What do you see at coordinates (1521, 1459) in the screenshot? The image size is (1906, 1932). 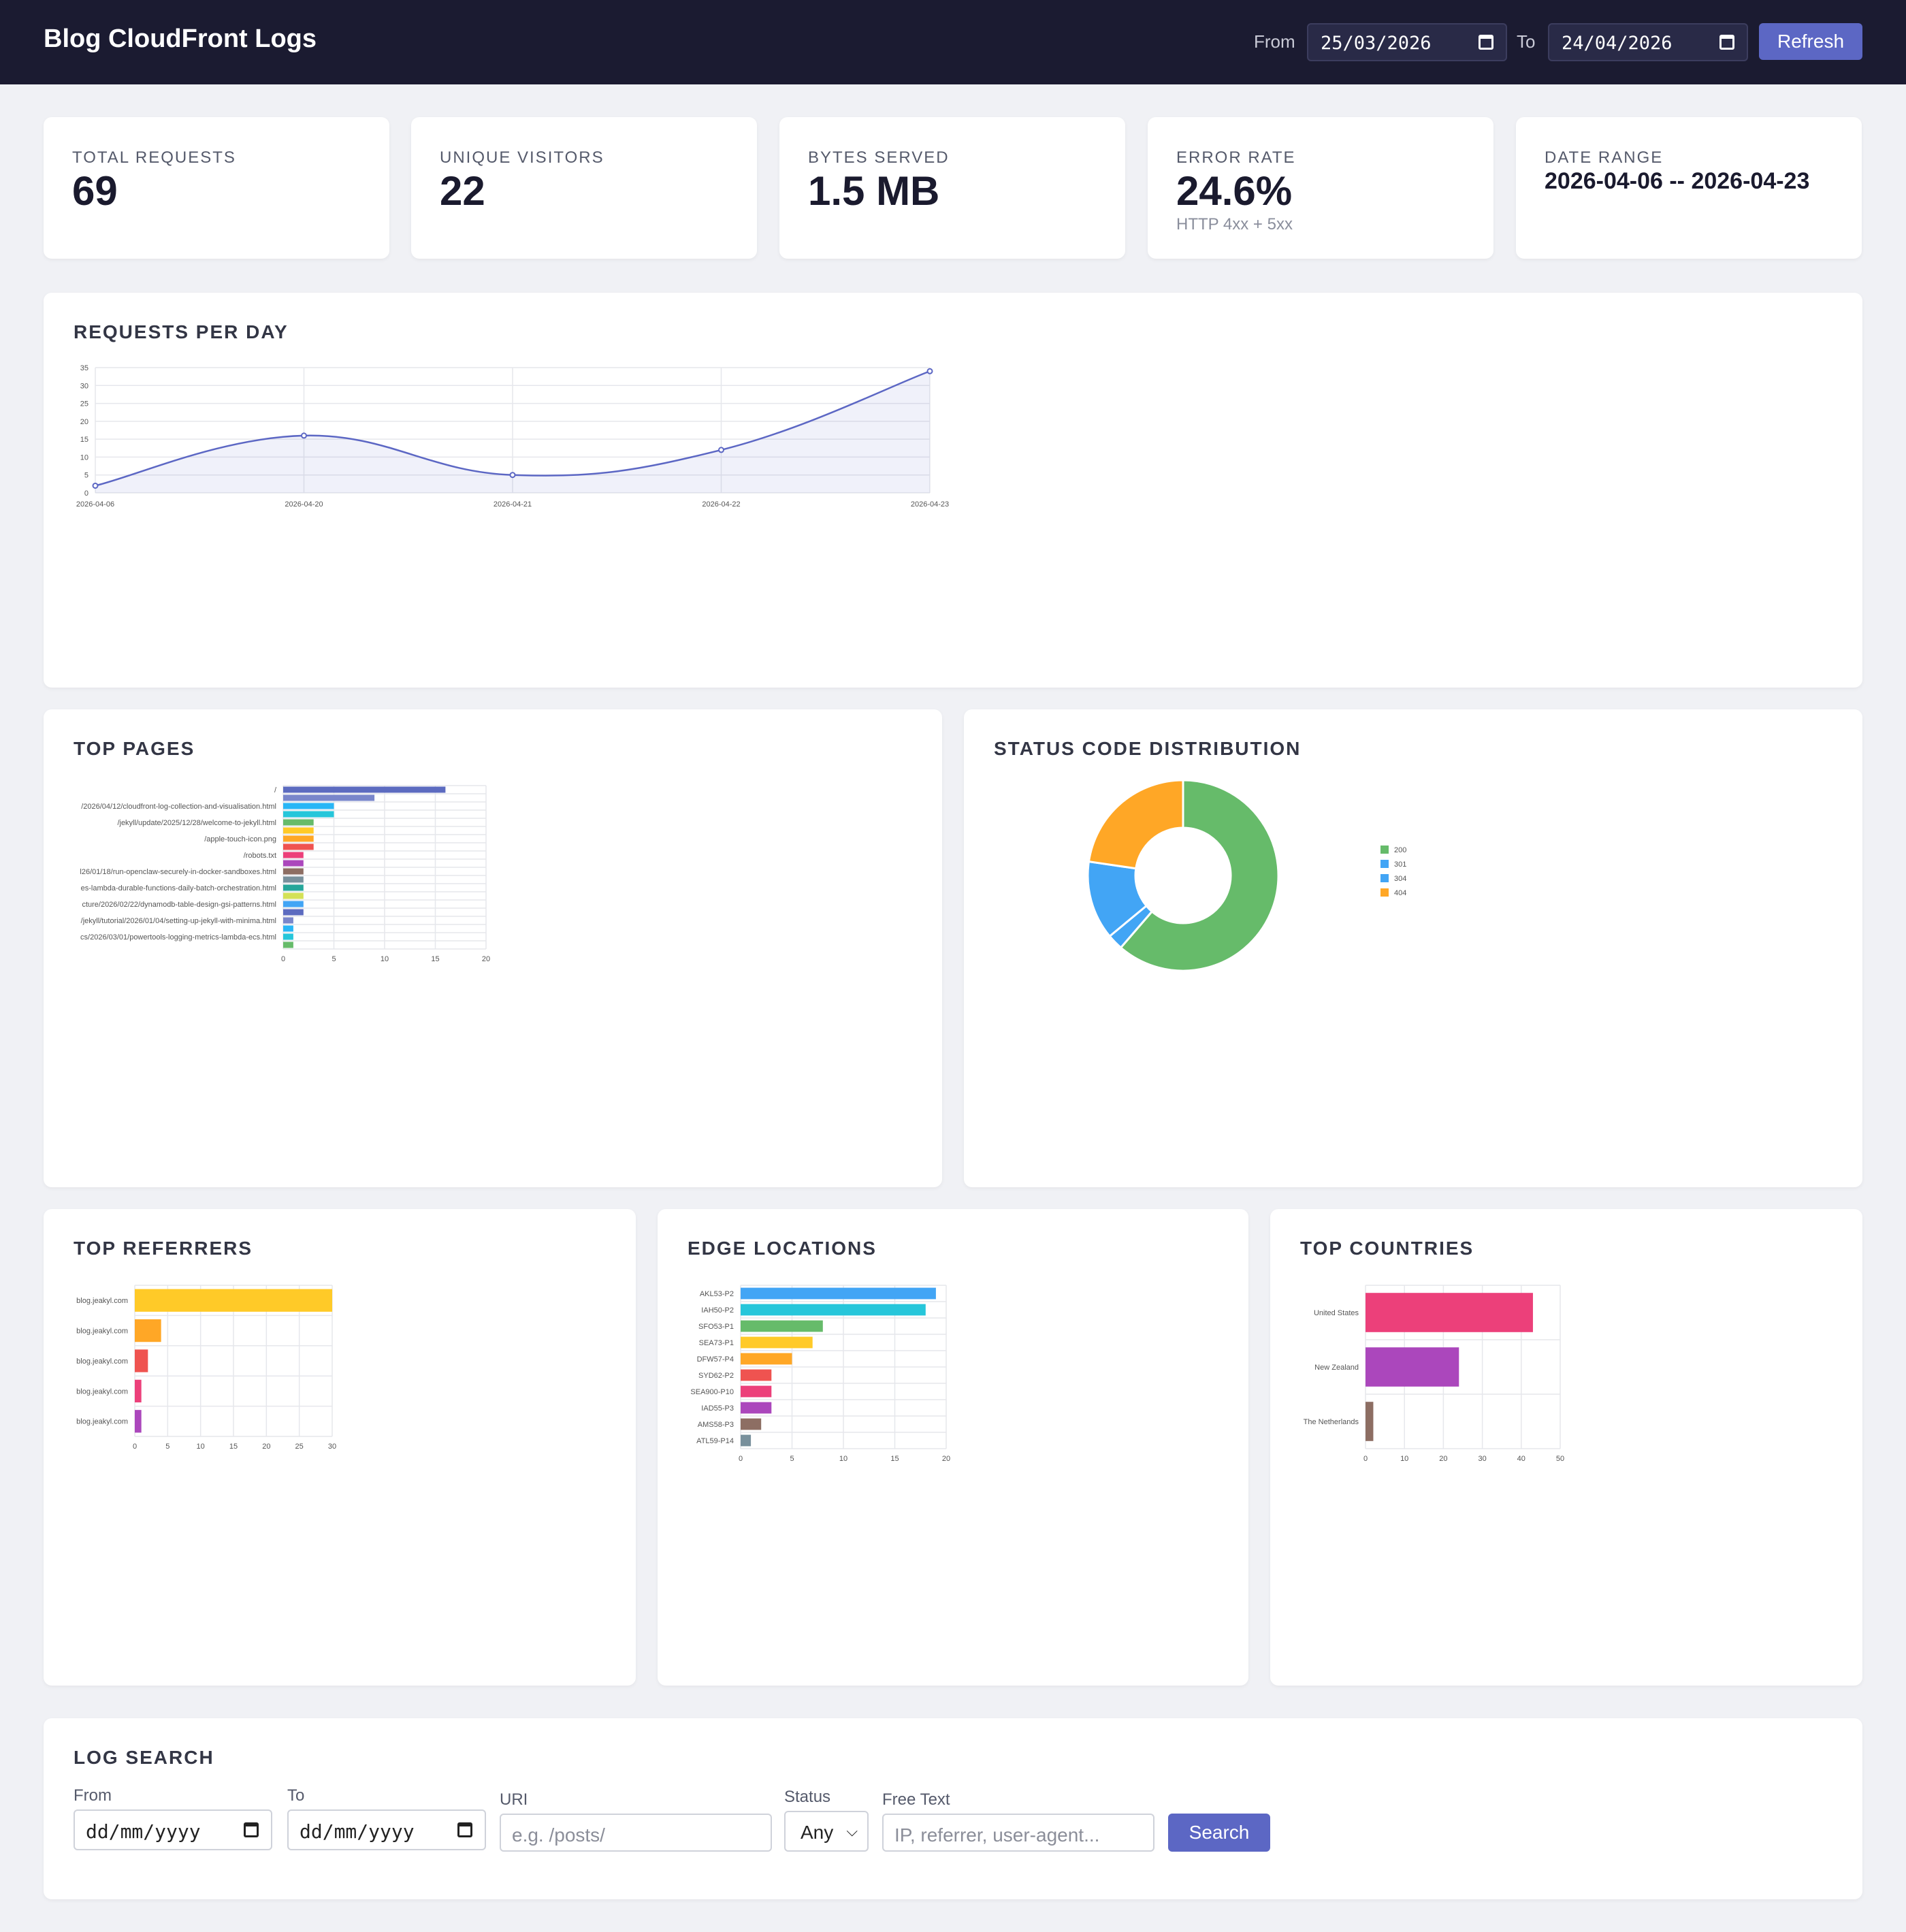 I see `x-tick-label: 40` at bounding box center [1521, 1459].